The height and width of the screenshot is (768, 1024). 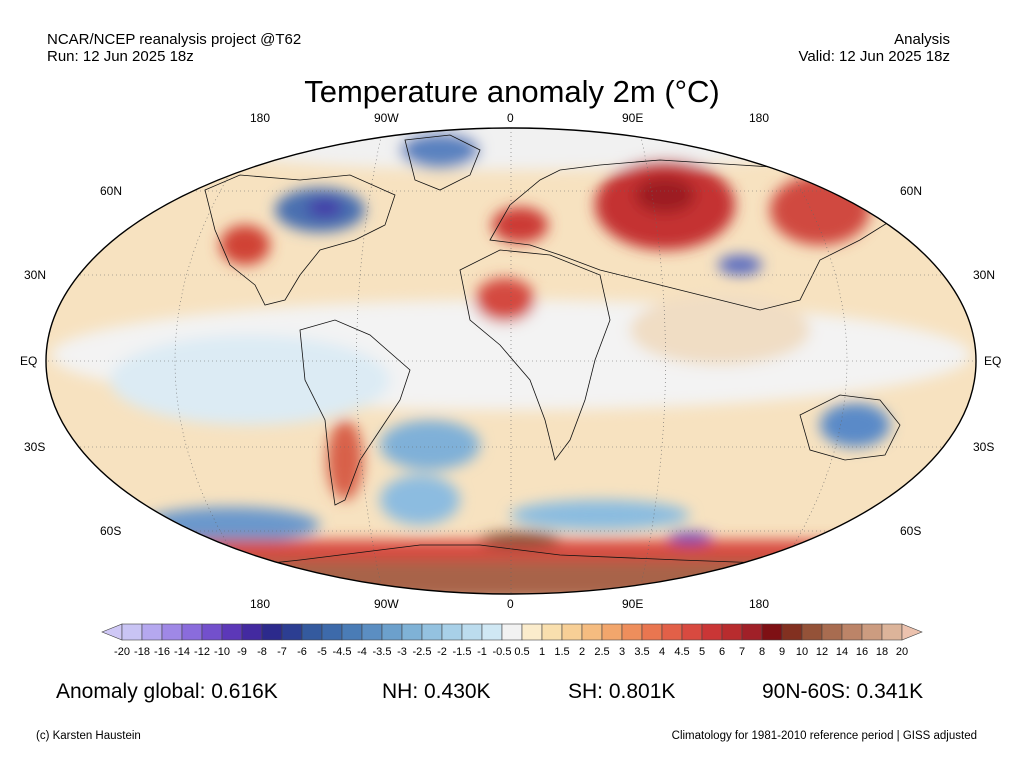 What do you see at coordinates (222, 652) in the screenshot?
I see `colorbar-tick-label: -10` at bounding box center [222, 652].